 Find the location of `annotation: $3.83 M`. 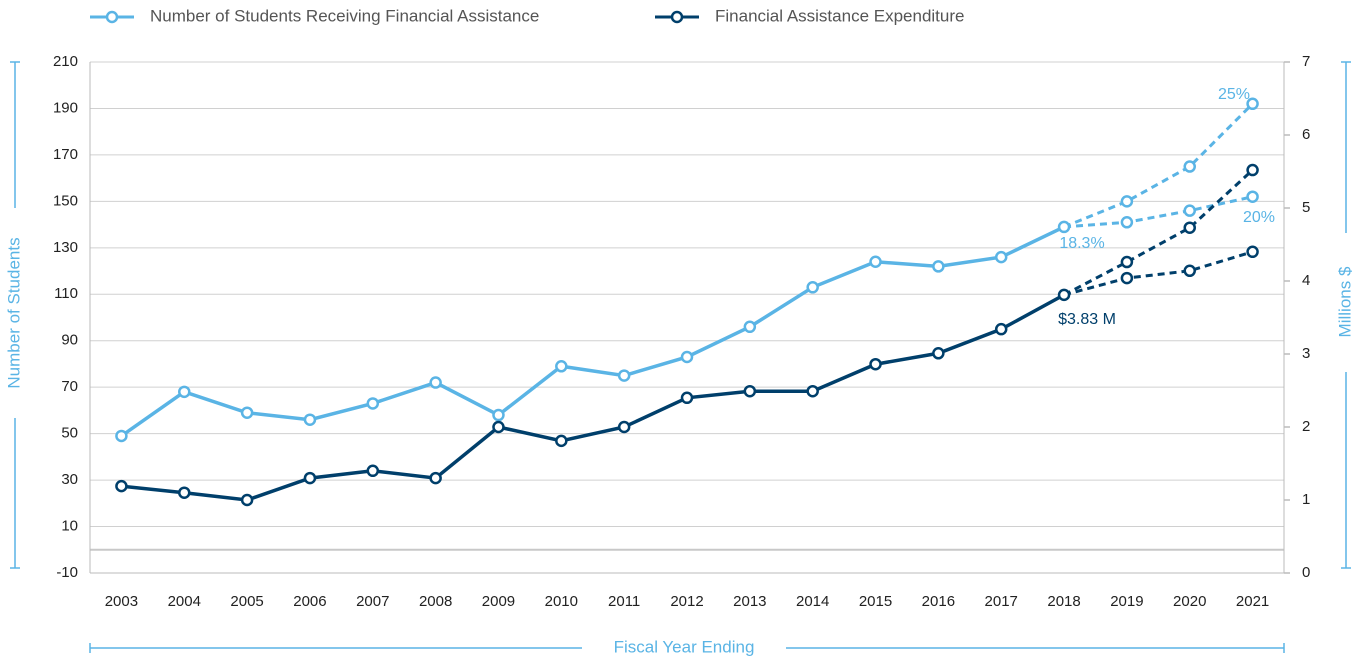

annotation: $3.83 M is located at coordinates (1087, 319).